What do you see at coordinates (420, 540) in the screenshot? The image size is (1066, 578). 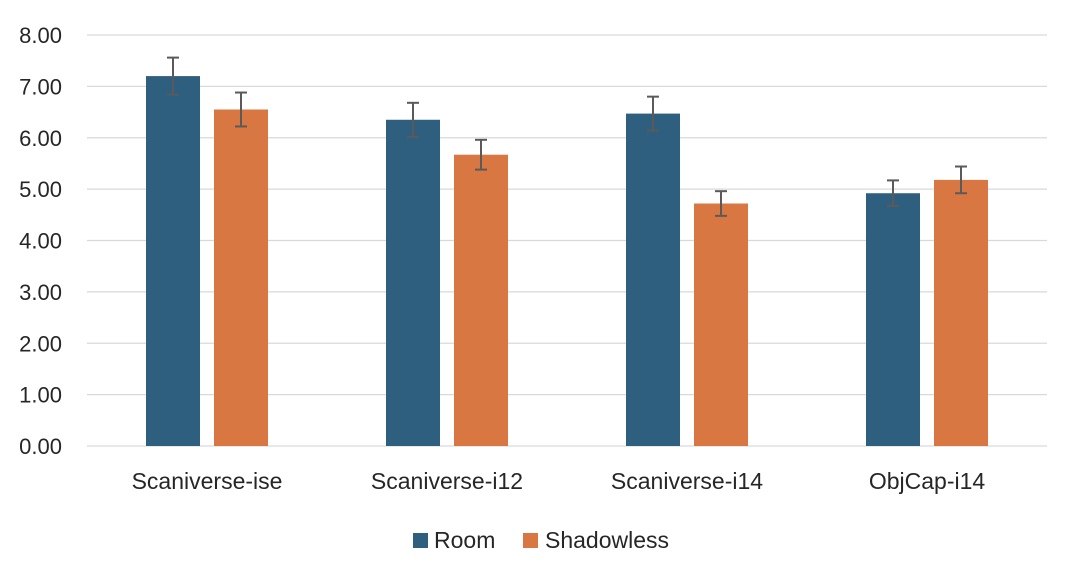 I see `legend-swatch-room` at bounding box center [420, 540].